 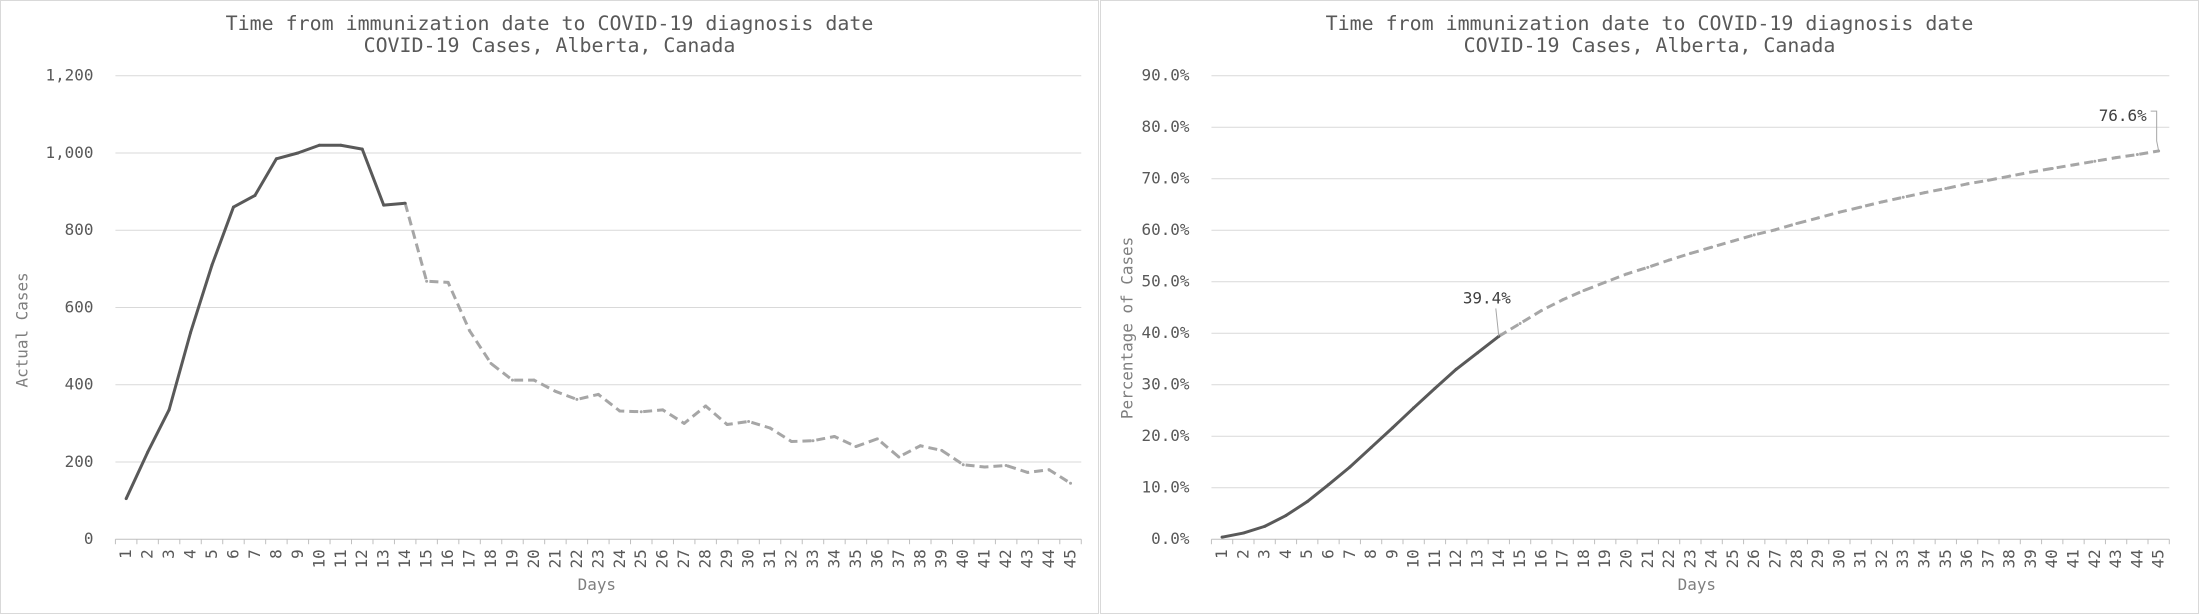 I want to click on y-tick-label: 50.0%, so click(x=1166, y=281).